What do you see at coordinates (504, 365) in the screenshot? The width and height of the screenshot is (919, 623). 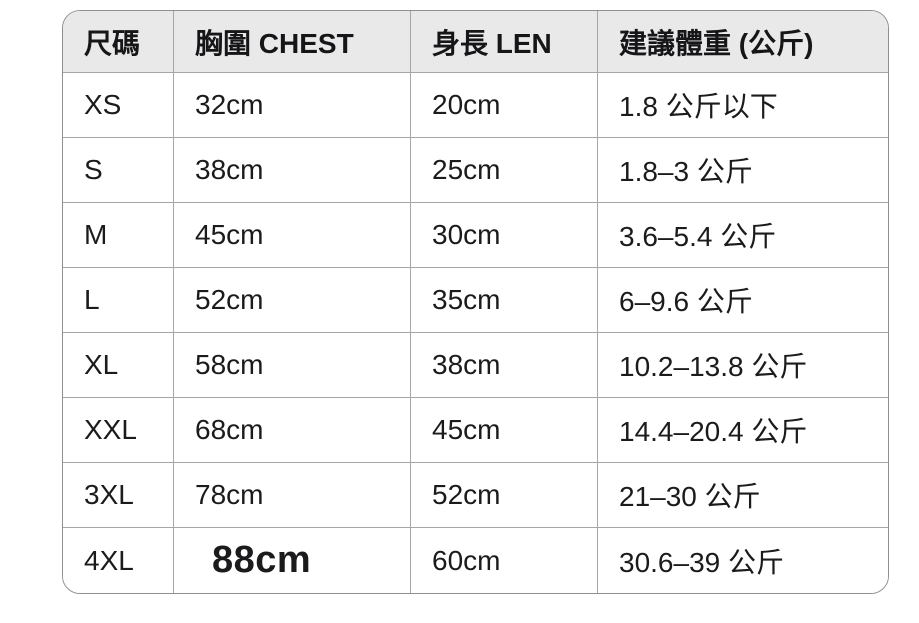 I see `cell-length: 38cm` at bounding box center [504, 365].